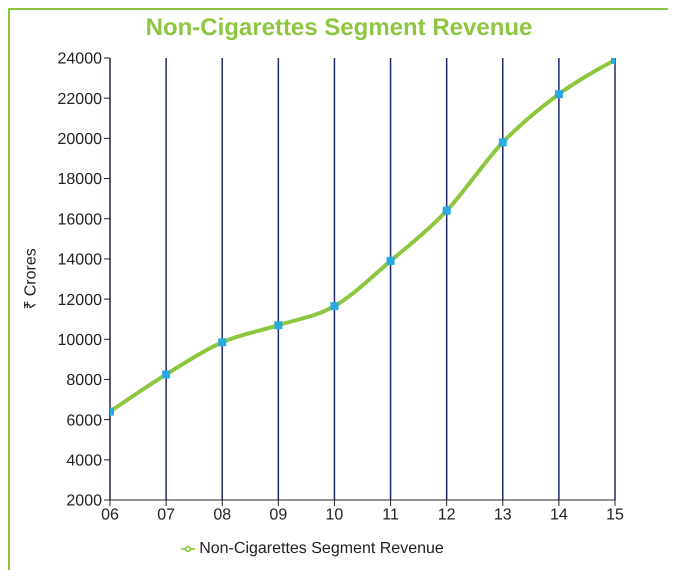 The image size is (678, 580). I want to click on x-tick-label: 12, so click(447, 515).